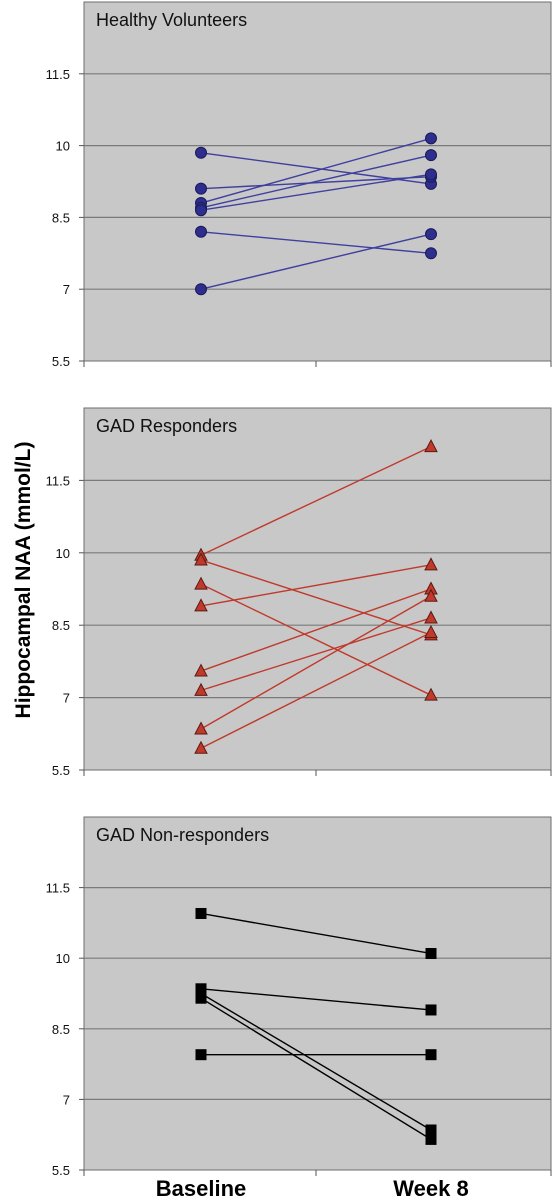 The width and height of the screenshot is (552, 1200). Describe the element at coordinates (201, 1188) in the screenshot. I see `x-category-label: Baseline` at that location.